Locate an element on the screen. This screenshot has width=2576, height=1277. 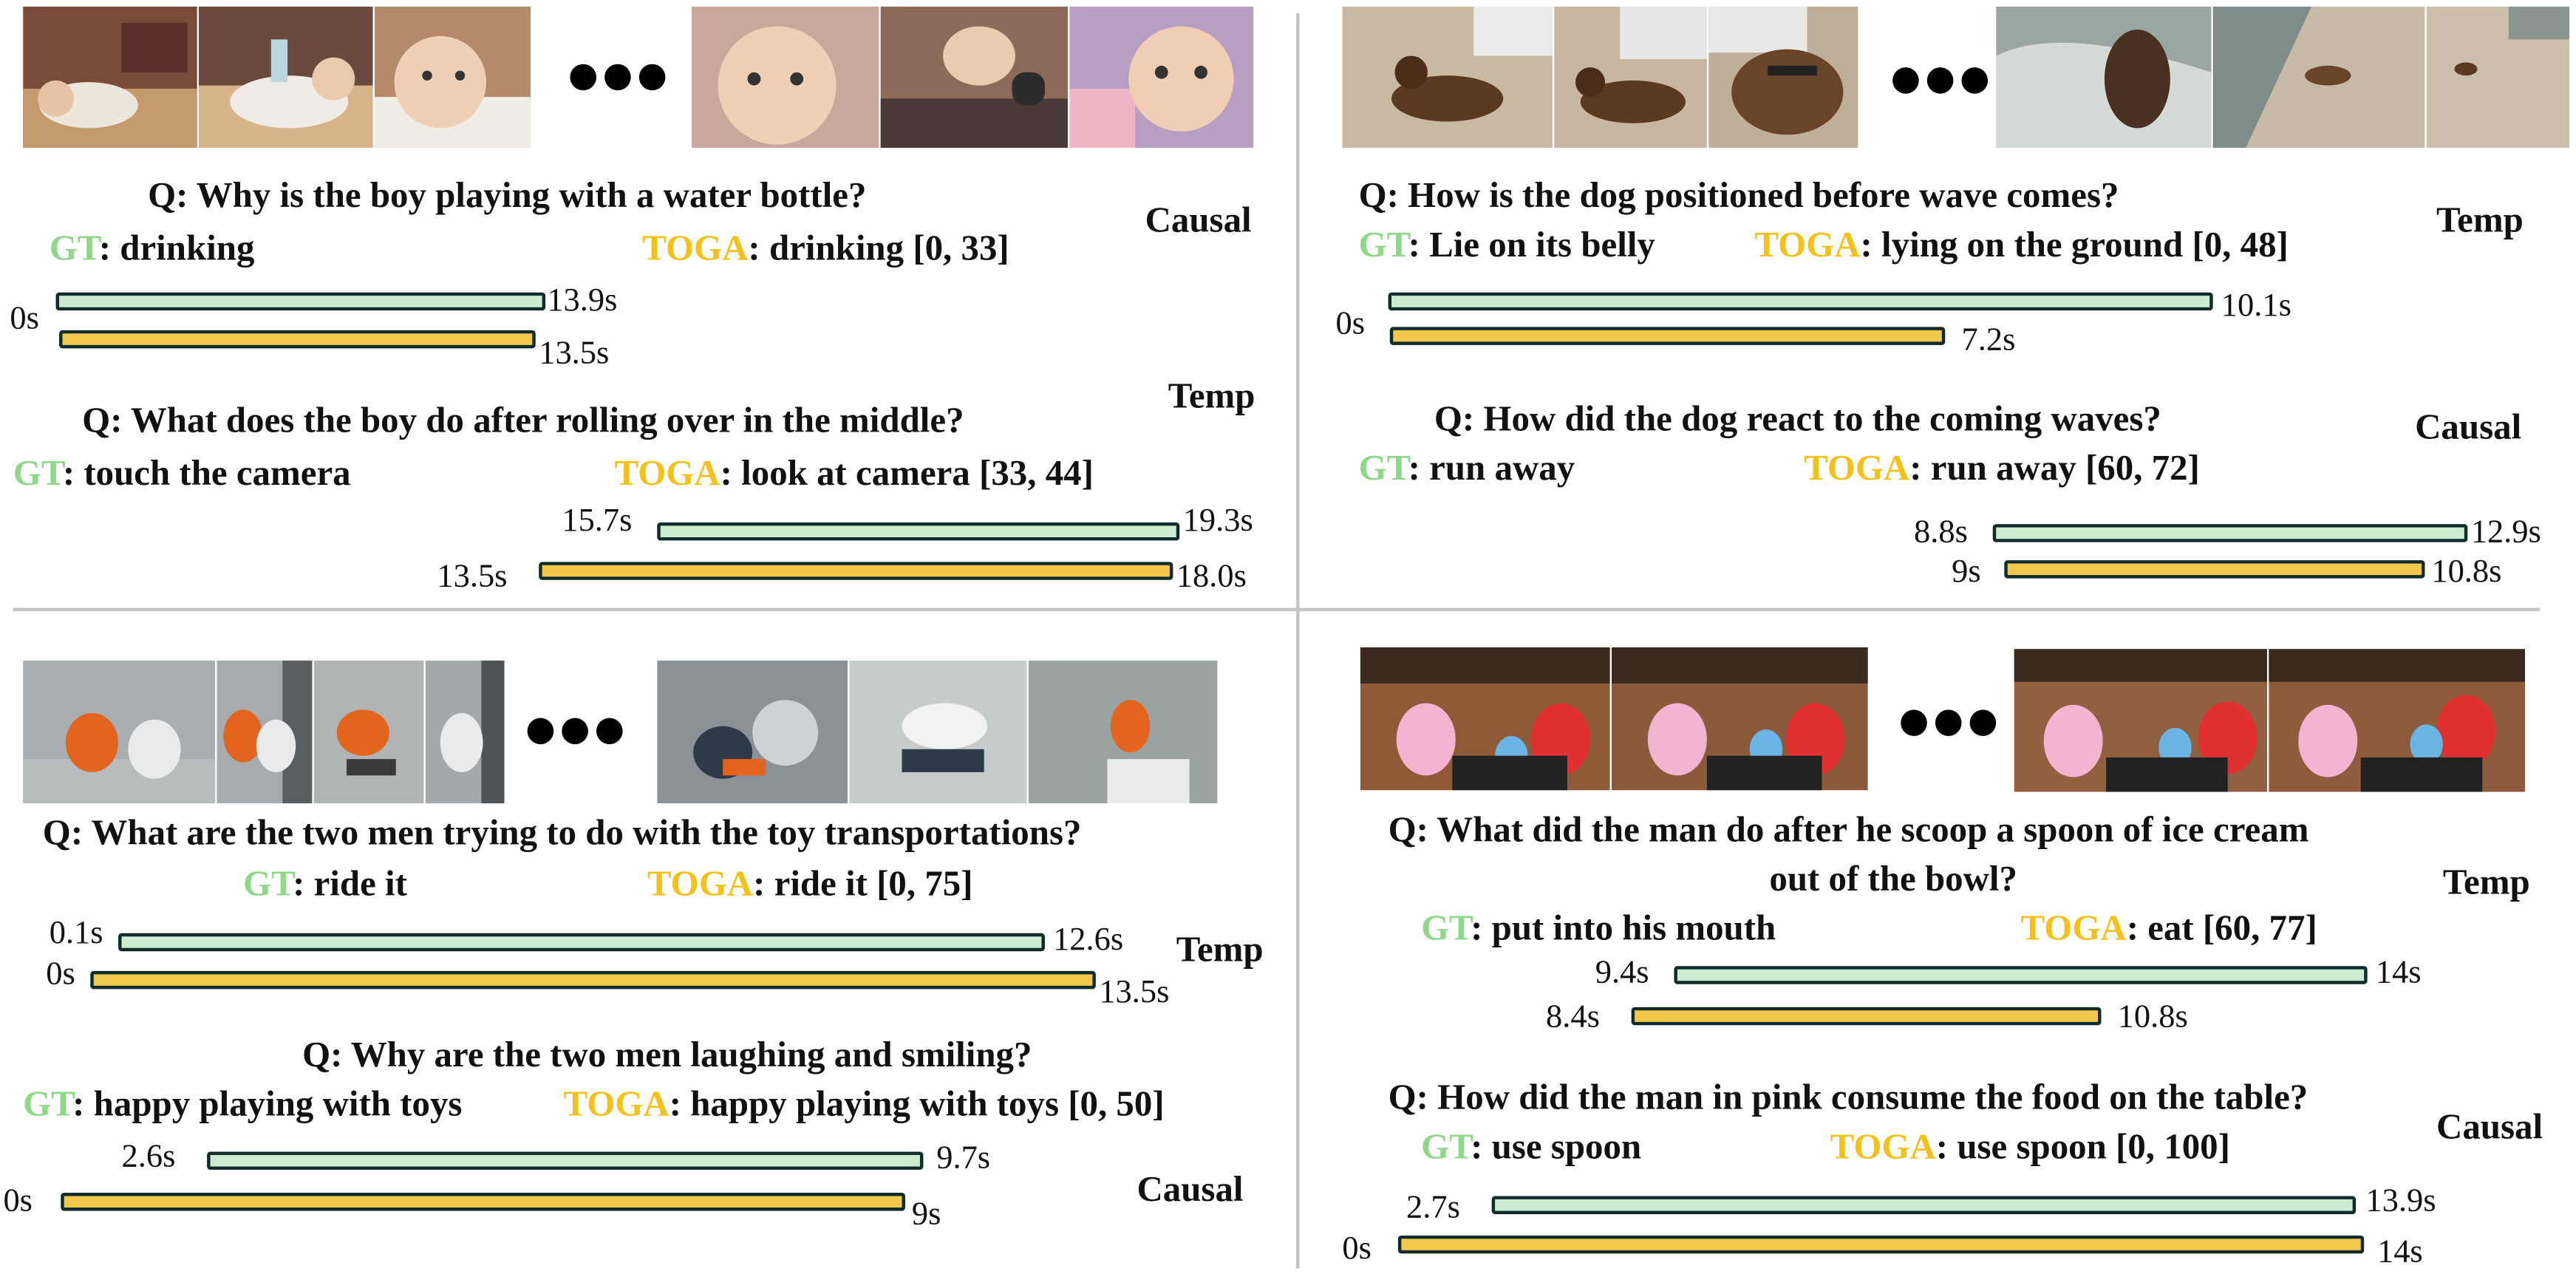
gt-answer: GT: ride it is located at coordinates (325, 883).